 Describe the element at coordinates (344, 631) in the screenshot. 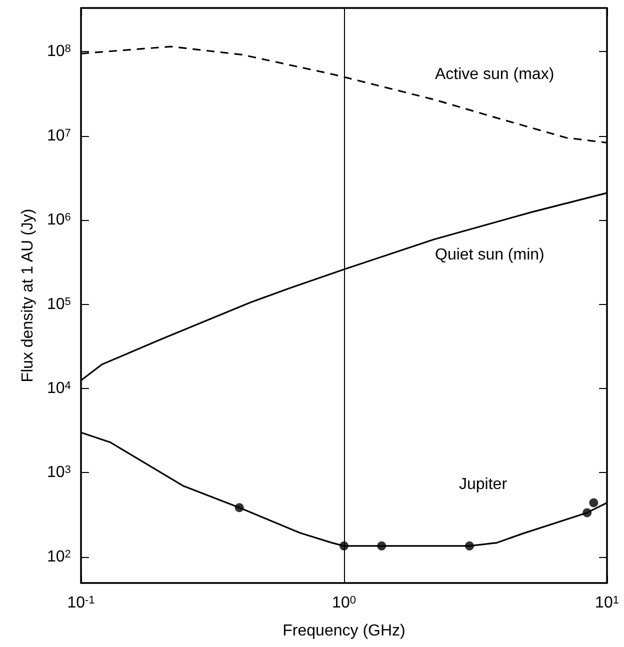

I see `x-axis-title: Frequency (GHz)` at that location.